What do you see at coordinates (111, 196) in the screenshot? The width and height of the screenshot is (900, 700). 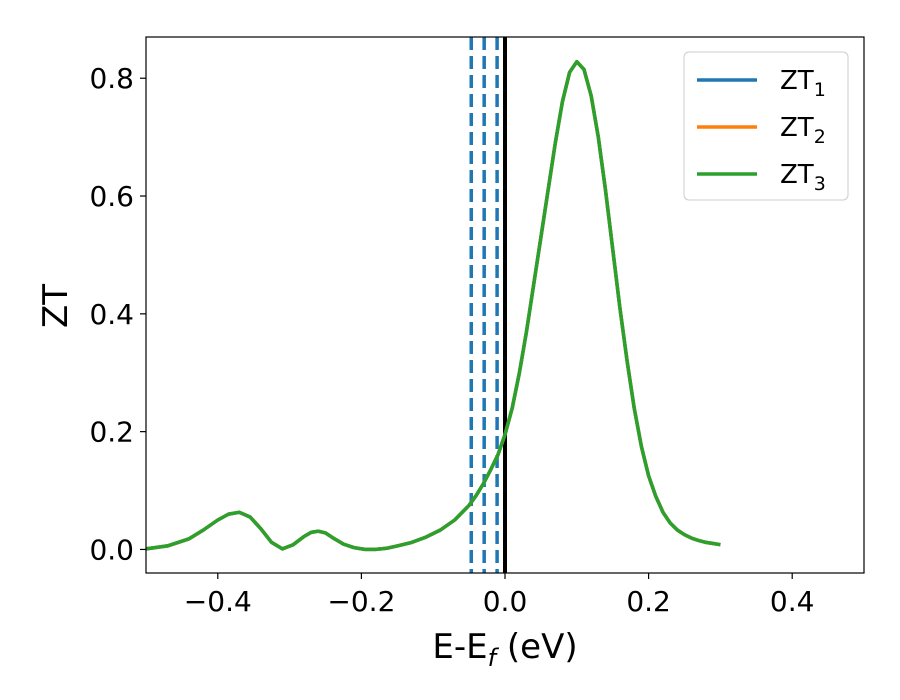 I see `y-tick-label-3: 0.6` at bounding box center [111, 196].